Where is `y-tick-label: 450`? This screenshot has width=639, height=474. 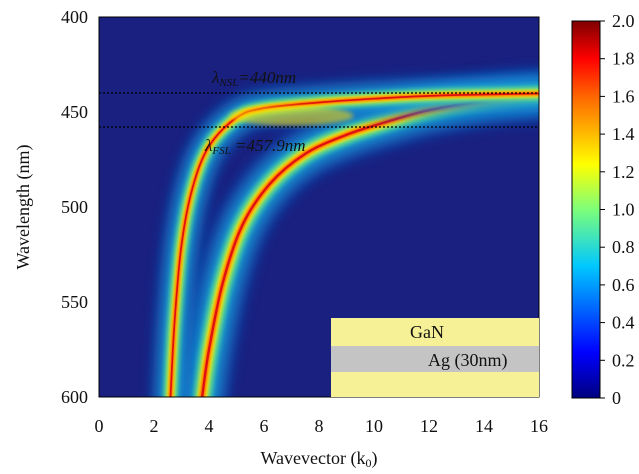
y-tick-label: 450 is located at coordinates (74, 112).